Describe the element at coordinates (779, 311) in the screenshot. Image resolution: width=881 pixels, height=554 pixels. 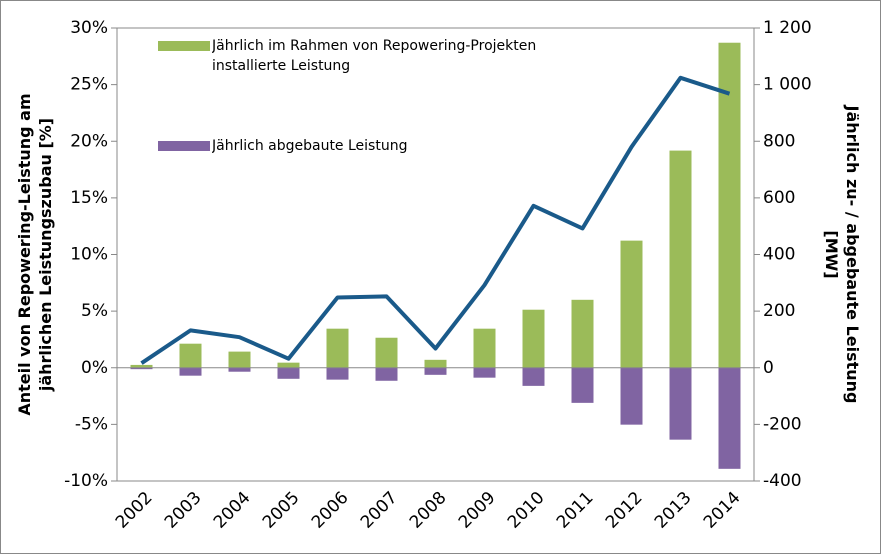
I see `y2-tick-label: 200` at that location.